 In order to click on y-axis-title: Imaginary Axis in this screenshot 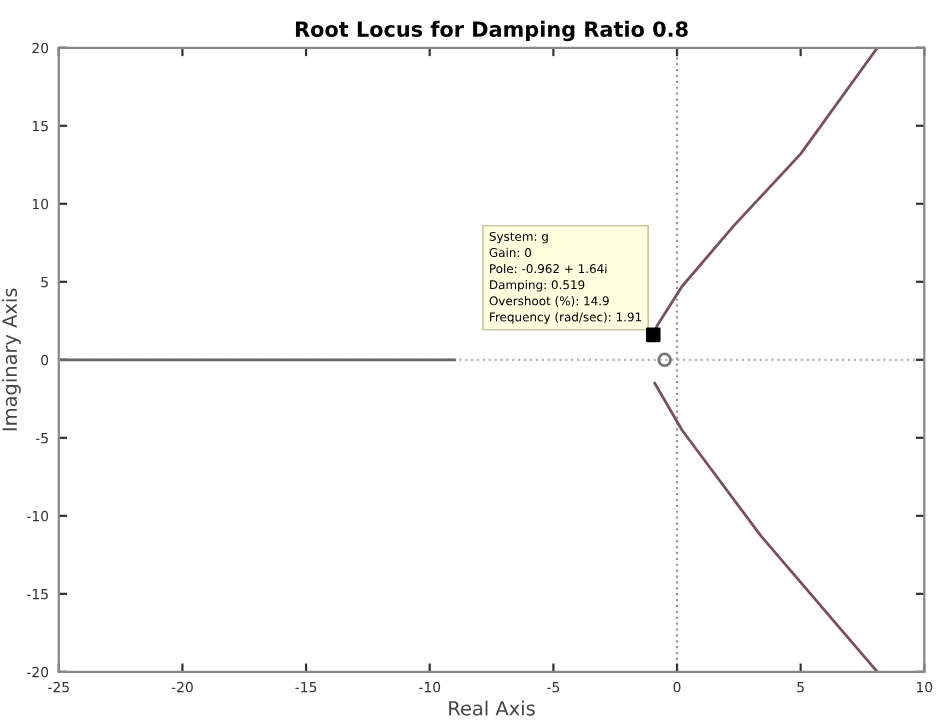, I will do `click(11, 359)`.